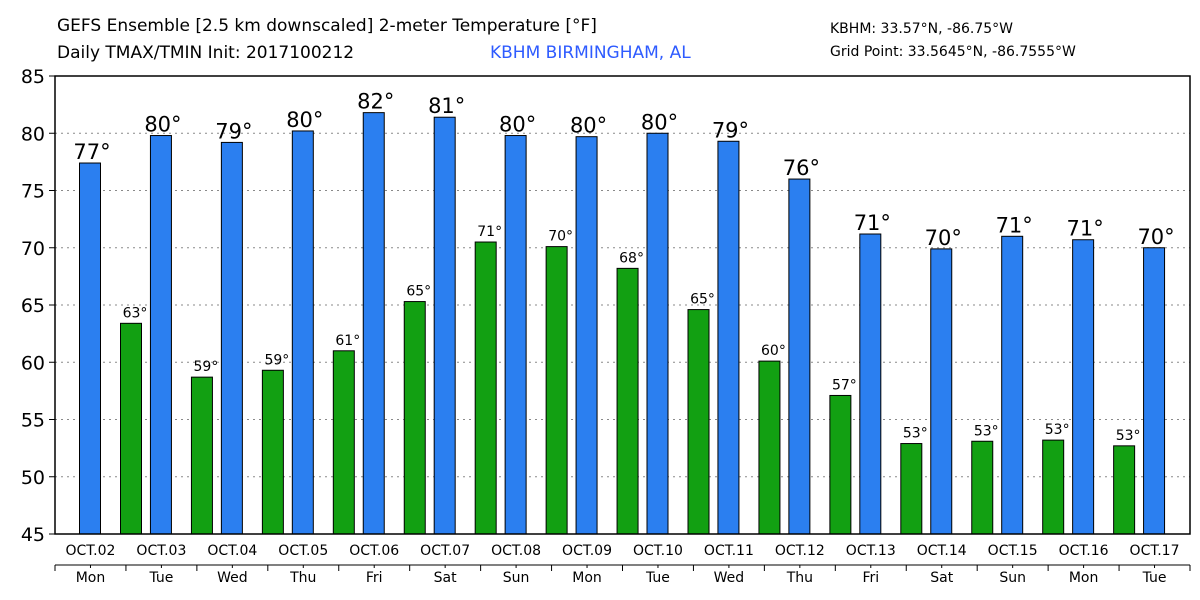 The image size is (1200, 600). I want to click on date-label: OCT.05, so click(303, 551).